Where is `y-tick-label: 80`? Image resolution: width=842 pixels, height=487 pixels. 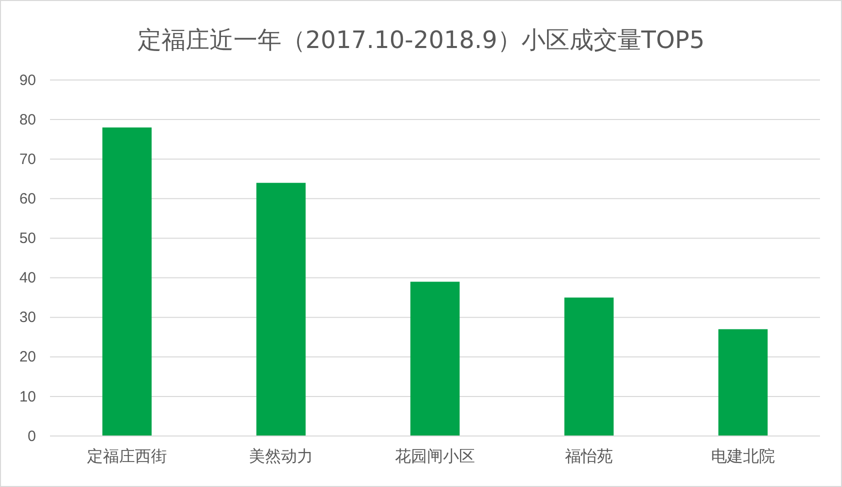
y-tick-label: 80 is located at coordinates (27, 119).